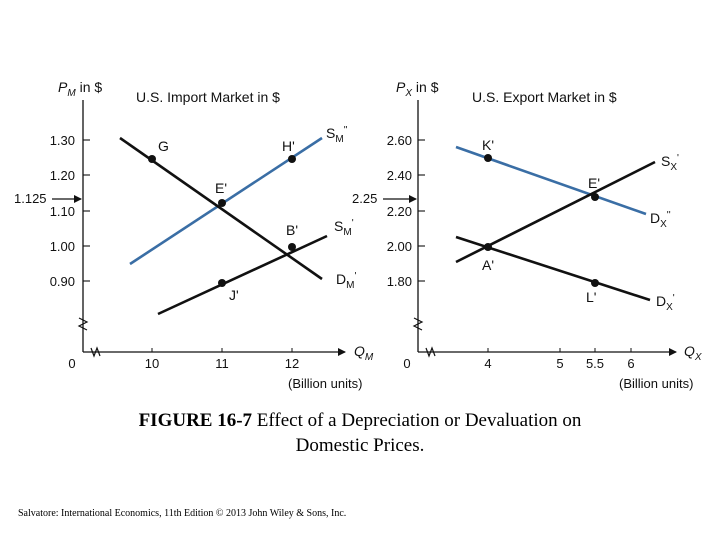 This screenshot has height=540, width=720. What do you see at coordinates (660, 220) in the screenshot?
I see `export-curve-label-d-x-double-prime: DX''` at bounding box center [660, 220].